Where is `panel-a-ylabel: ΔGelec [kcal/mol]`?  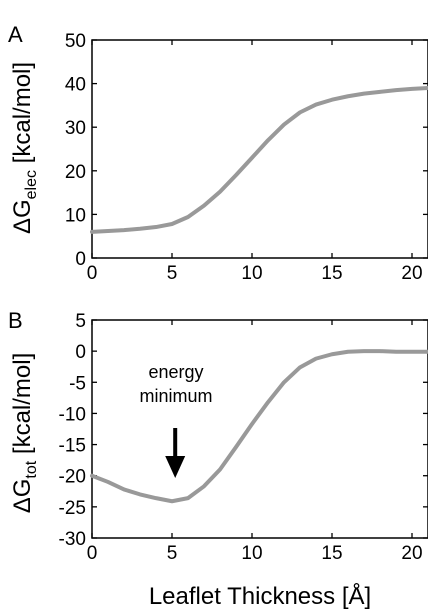
panel-a-ylabel: ΔGelec [kcal/mol] is located at coordinates (24, 148).